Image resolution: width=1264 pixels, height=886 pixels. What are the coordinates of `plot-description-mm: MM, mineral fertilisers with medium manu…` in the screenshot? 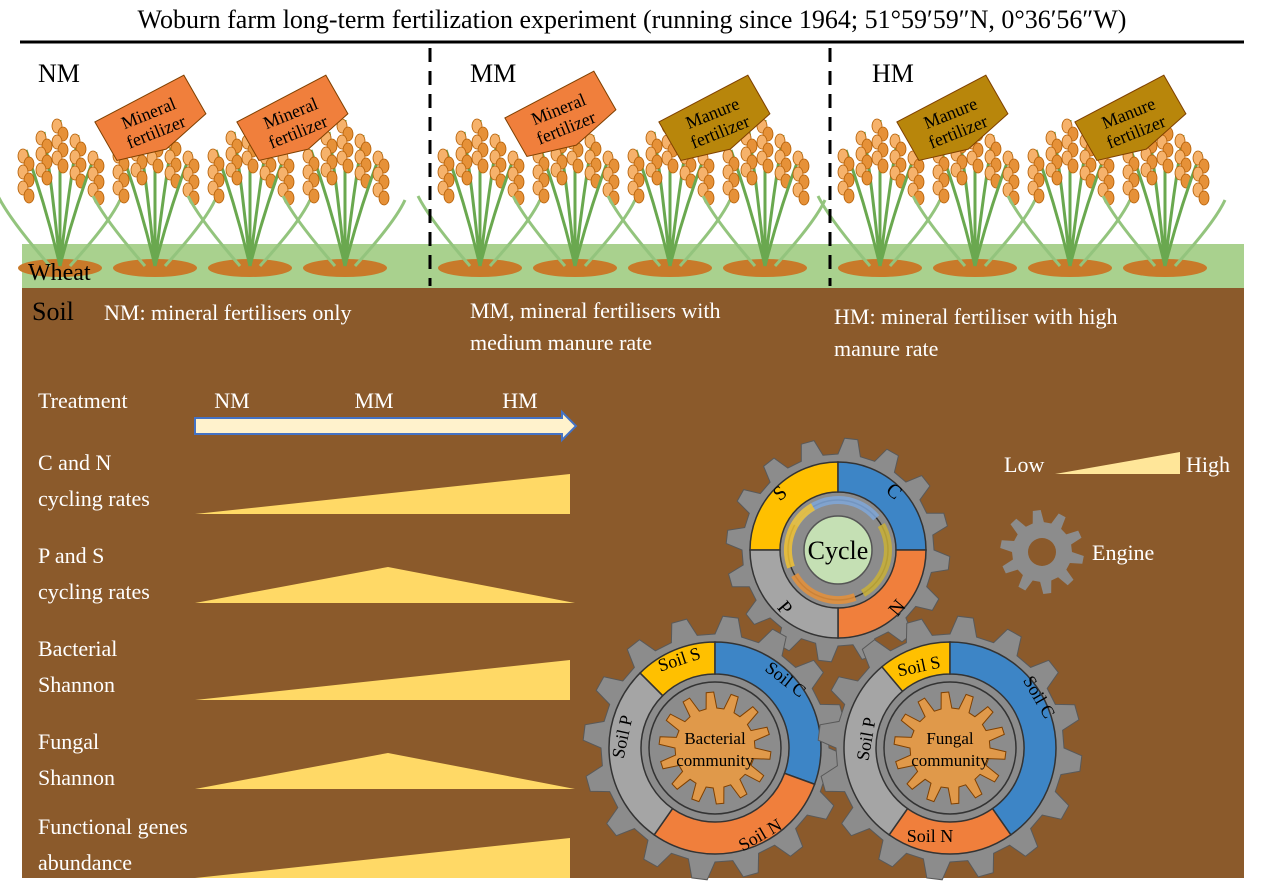 It's located at (598, 326).